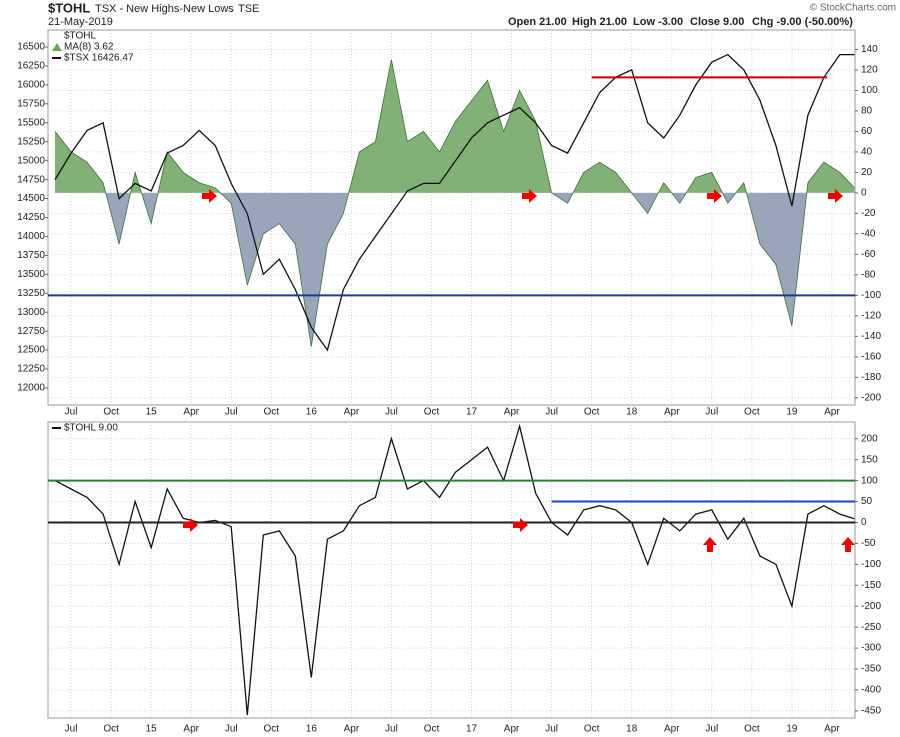 Image resolution: width=900 pixels, height=737 pixels. Describe the element at coordinates (31, 179) in the screenshot. I see `y-tick-label: 14750` at that location.